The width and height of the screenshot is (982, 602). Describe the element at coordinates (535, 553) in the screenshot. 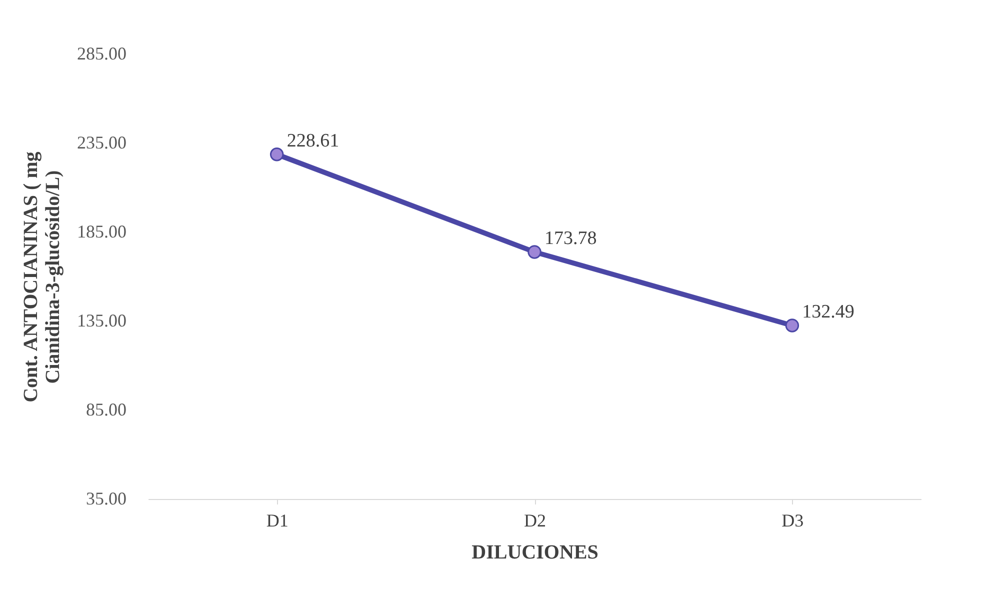

I see `x-axis-title: DILUCIONES` at that location.